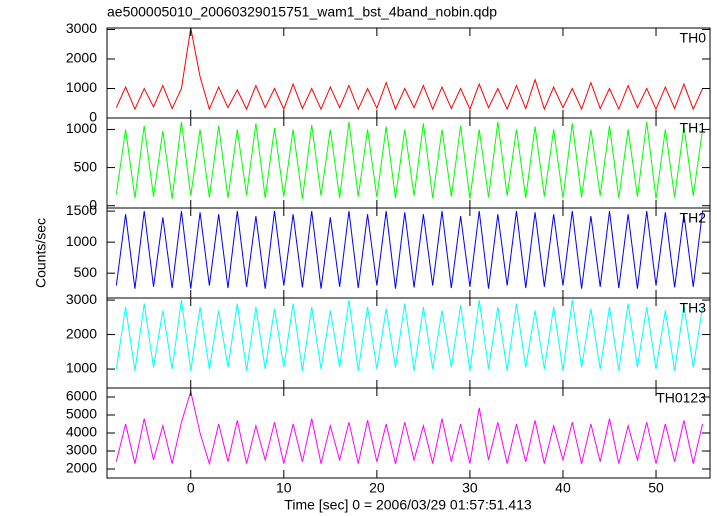 The width and height of the screenshot is (717, 516). I want to click on y-tick-label: 5000, so click(81, 414).